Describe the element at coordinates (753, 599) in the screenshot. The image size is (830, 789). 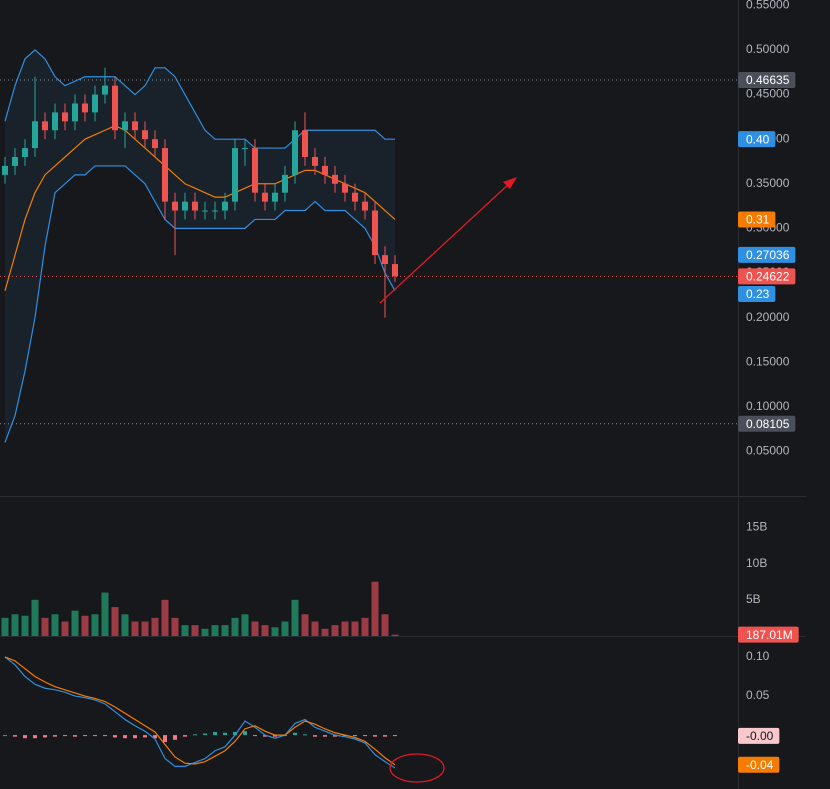
I see `y-tick-label: 5B` at that location.